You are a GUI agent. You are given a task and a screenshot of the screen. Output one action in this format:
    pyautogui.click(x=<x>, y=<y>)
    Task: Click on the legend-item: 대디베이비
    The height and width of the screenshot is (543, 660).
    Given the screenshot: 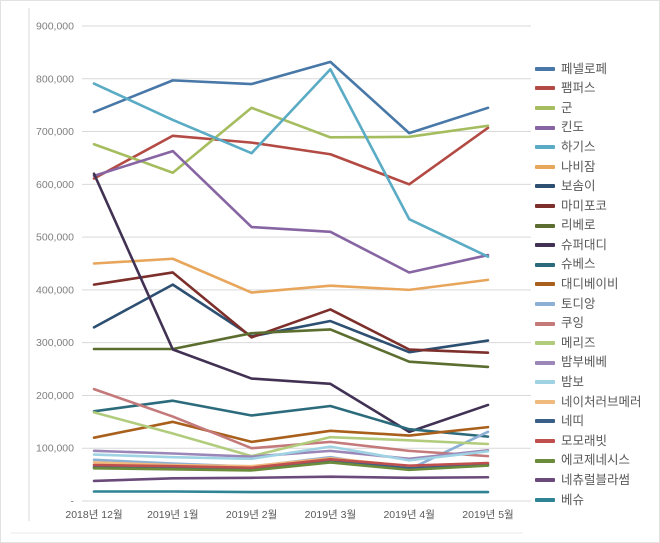 What is the action you would take?
    pyautogui.click(x=597, y=285)
    